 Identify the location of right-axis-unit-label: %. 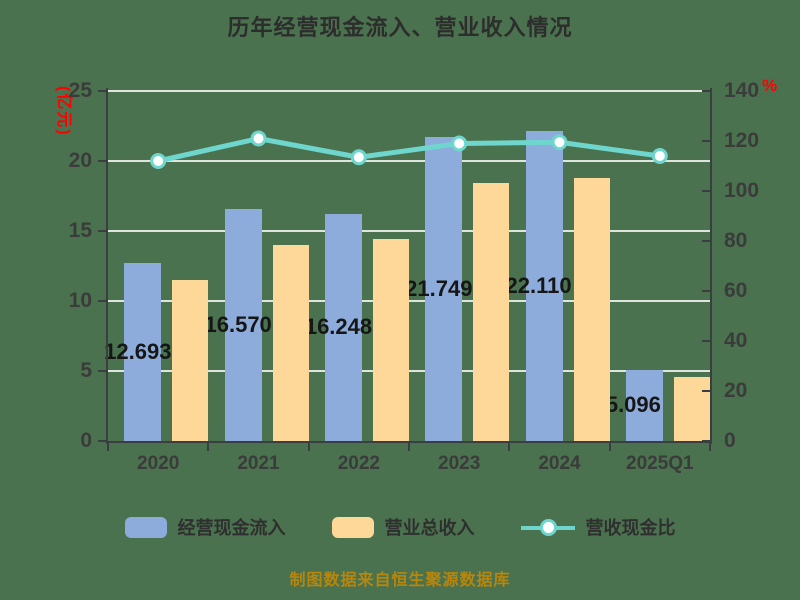
(770, 85).